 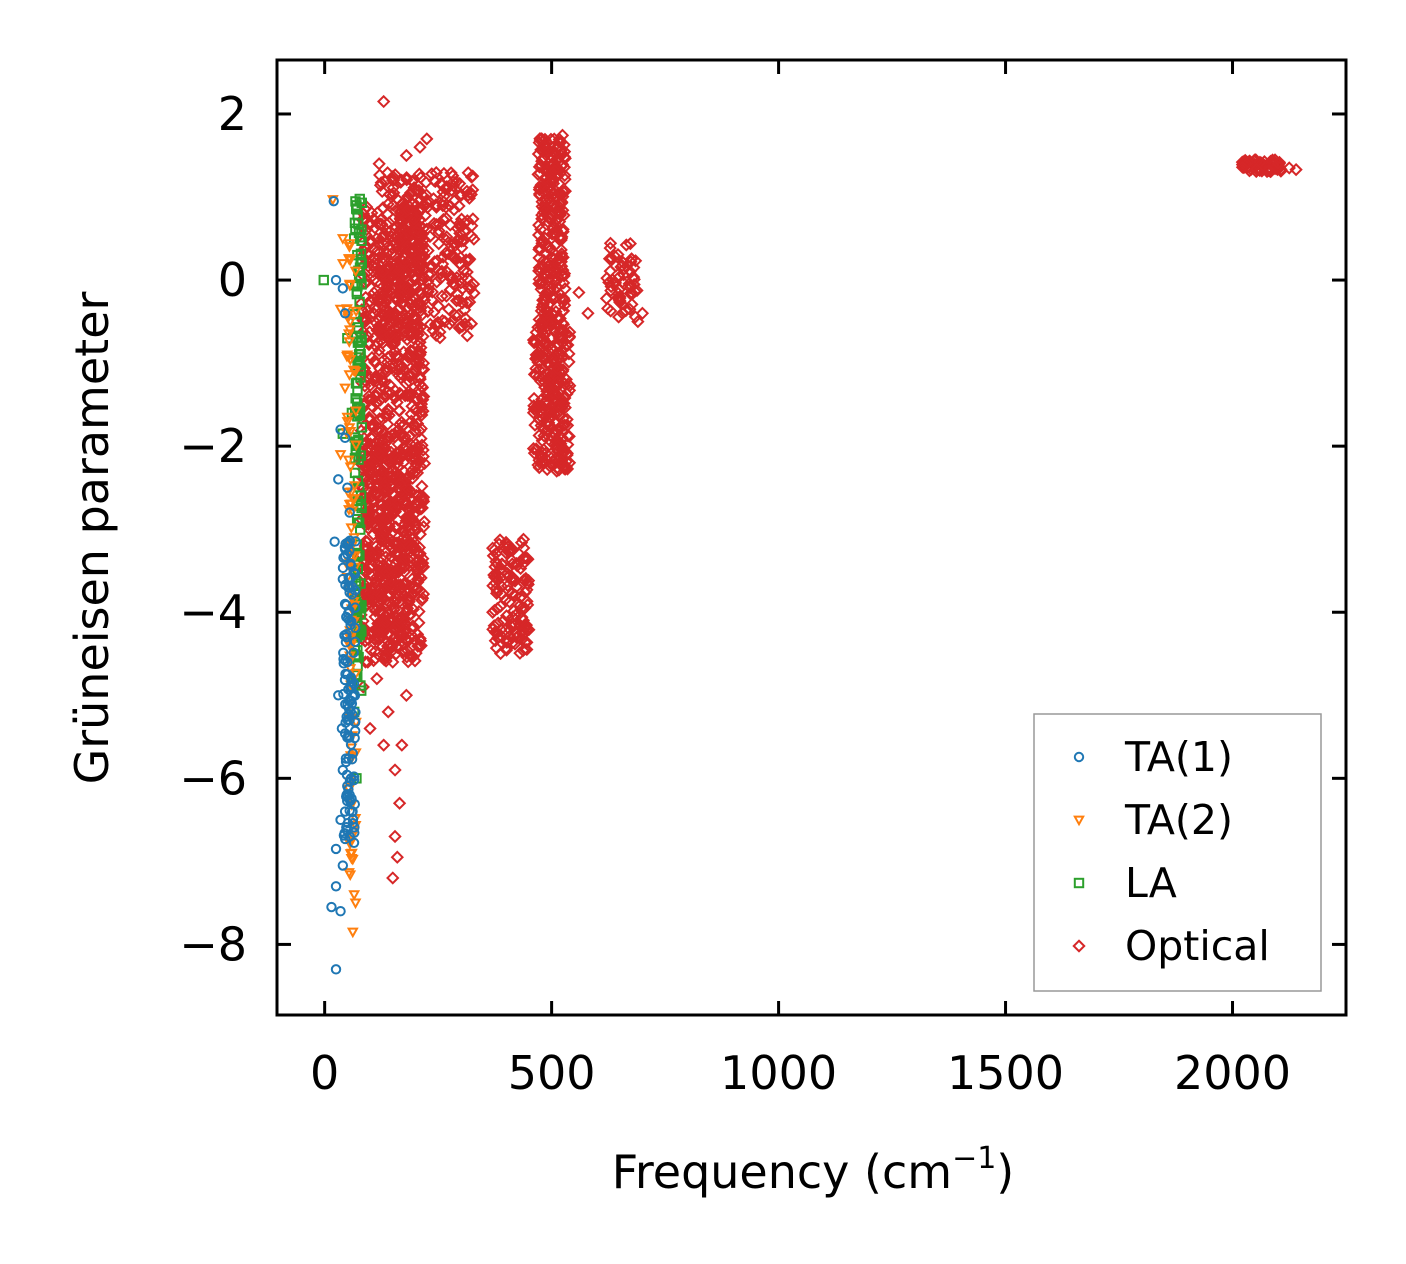 I want to click on legend-item: LA, so click(x=1125, y=883).